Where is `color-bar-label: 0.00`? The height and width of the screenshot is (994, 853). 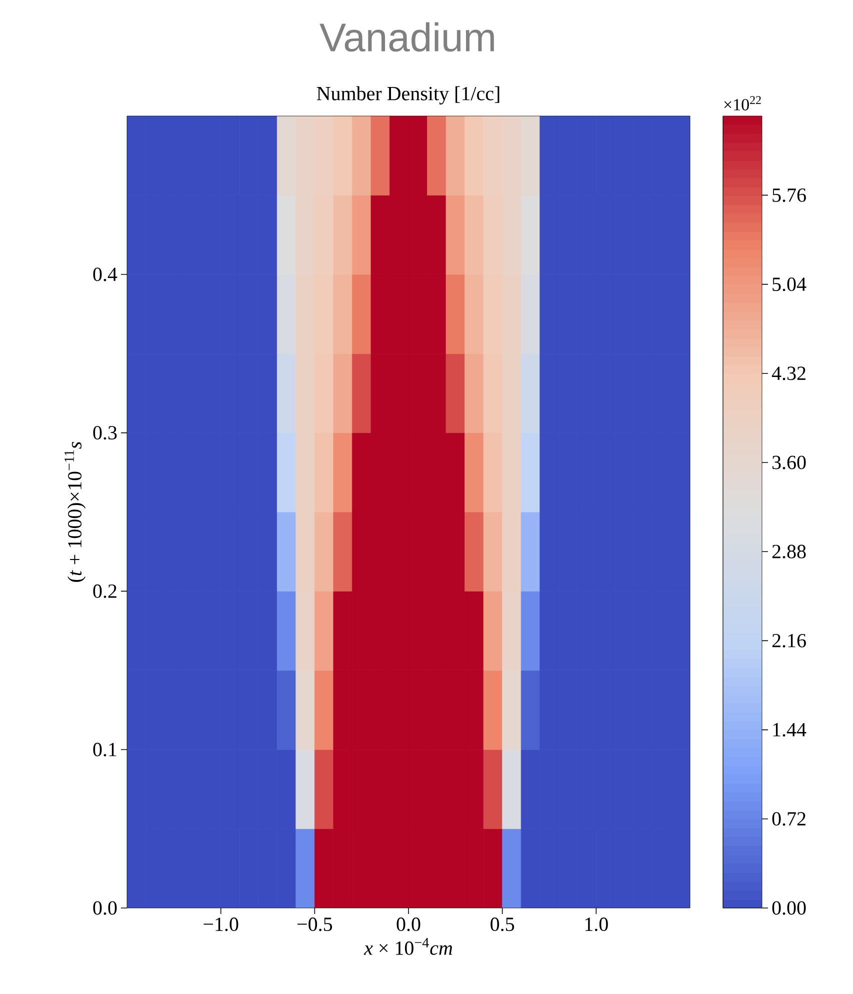 color-bar-label: 0.00 is located at coordinates (789, 908).